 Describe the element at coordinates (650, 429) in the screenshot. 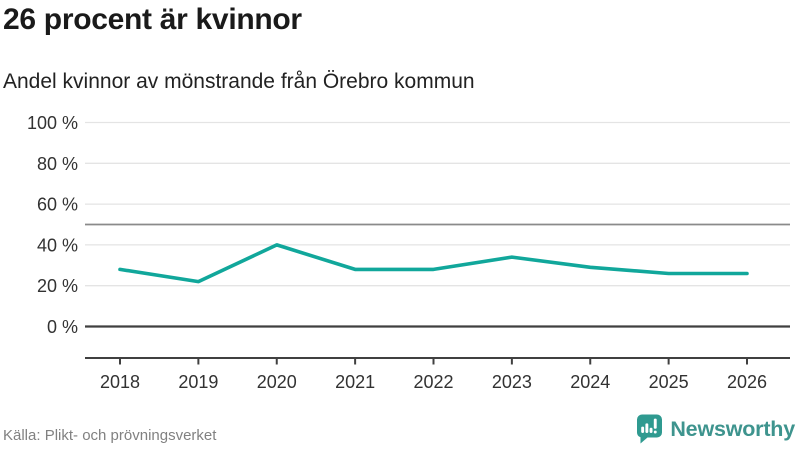

I see `newsworthy-icon` at that location.